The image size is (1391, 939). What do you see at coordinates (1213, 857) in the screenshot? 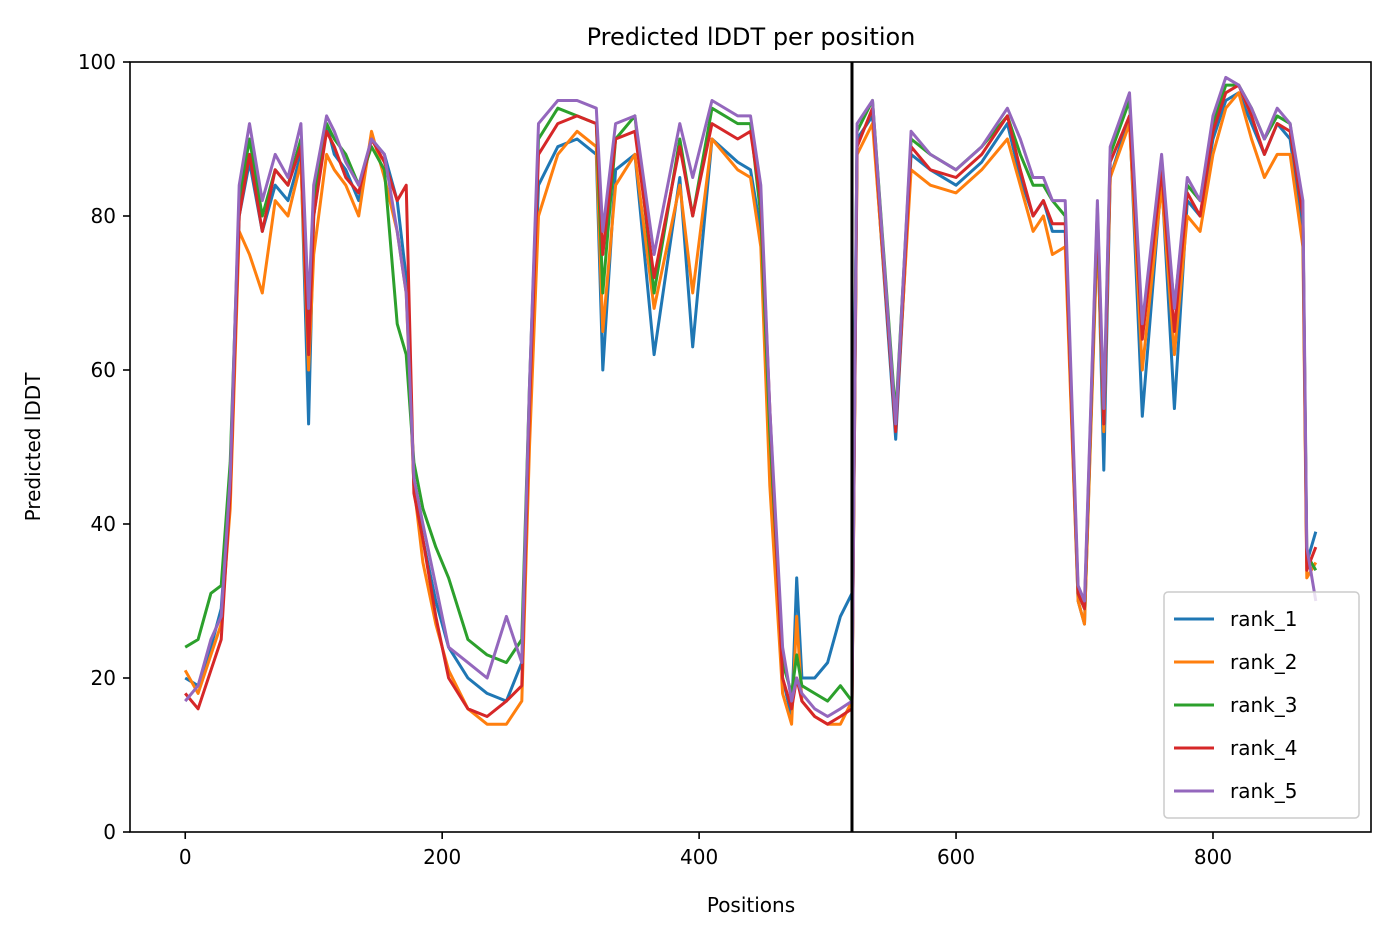
I see `x-tick-label: 800` at bounding box center [1213, 857].